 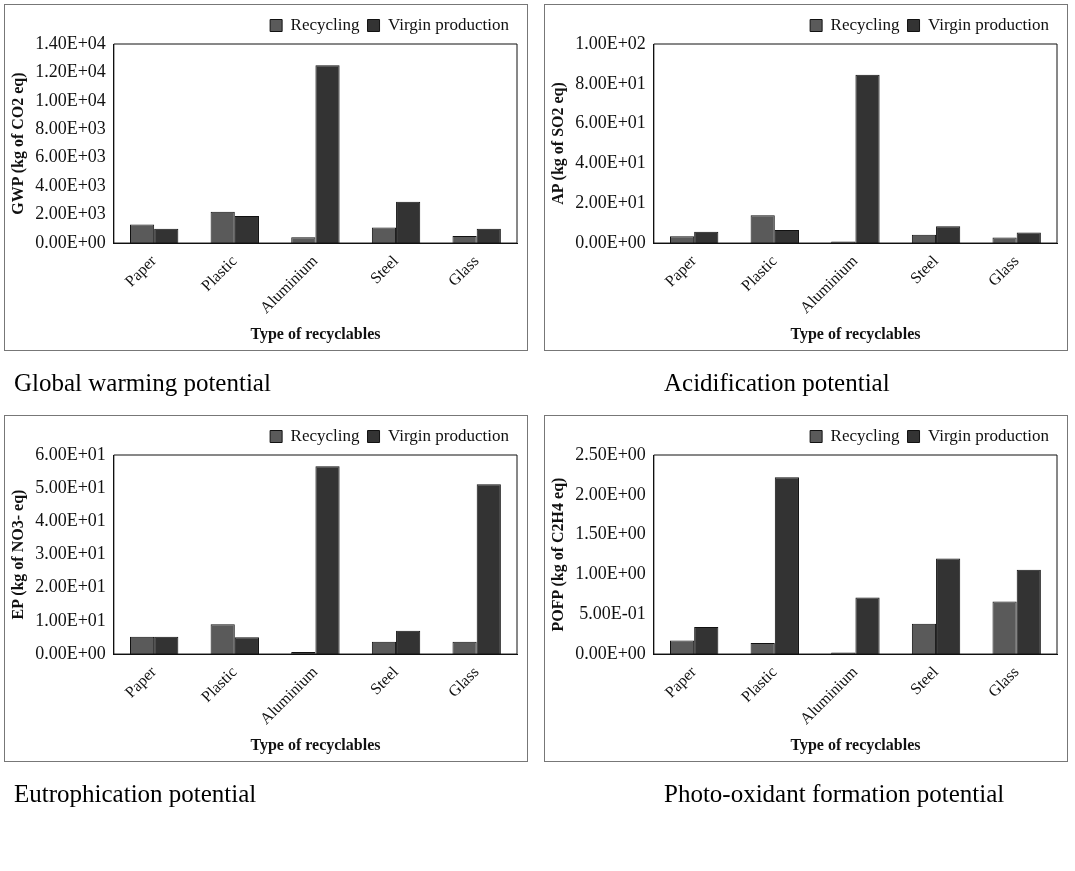 What do you see at coordinates (17, 143) in the screenshot?
I see `y-axis-title: GWP (kg of CO2 eq)` at bounding box center [17, 143].